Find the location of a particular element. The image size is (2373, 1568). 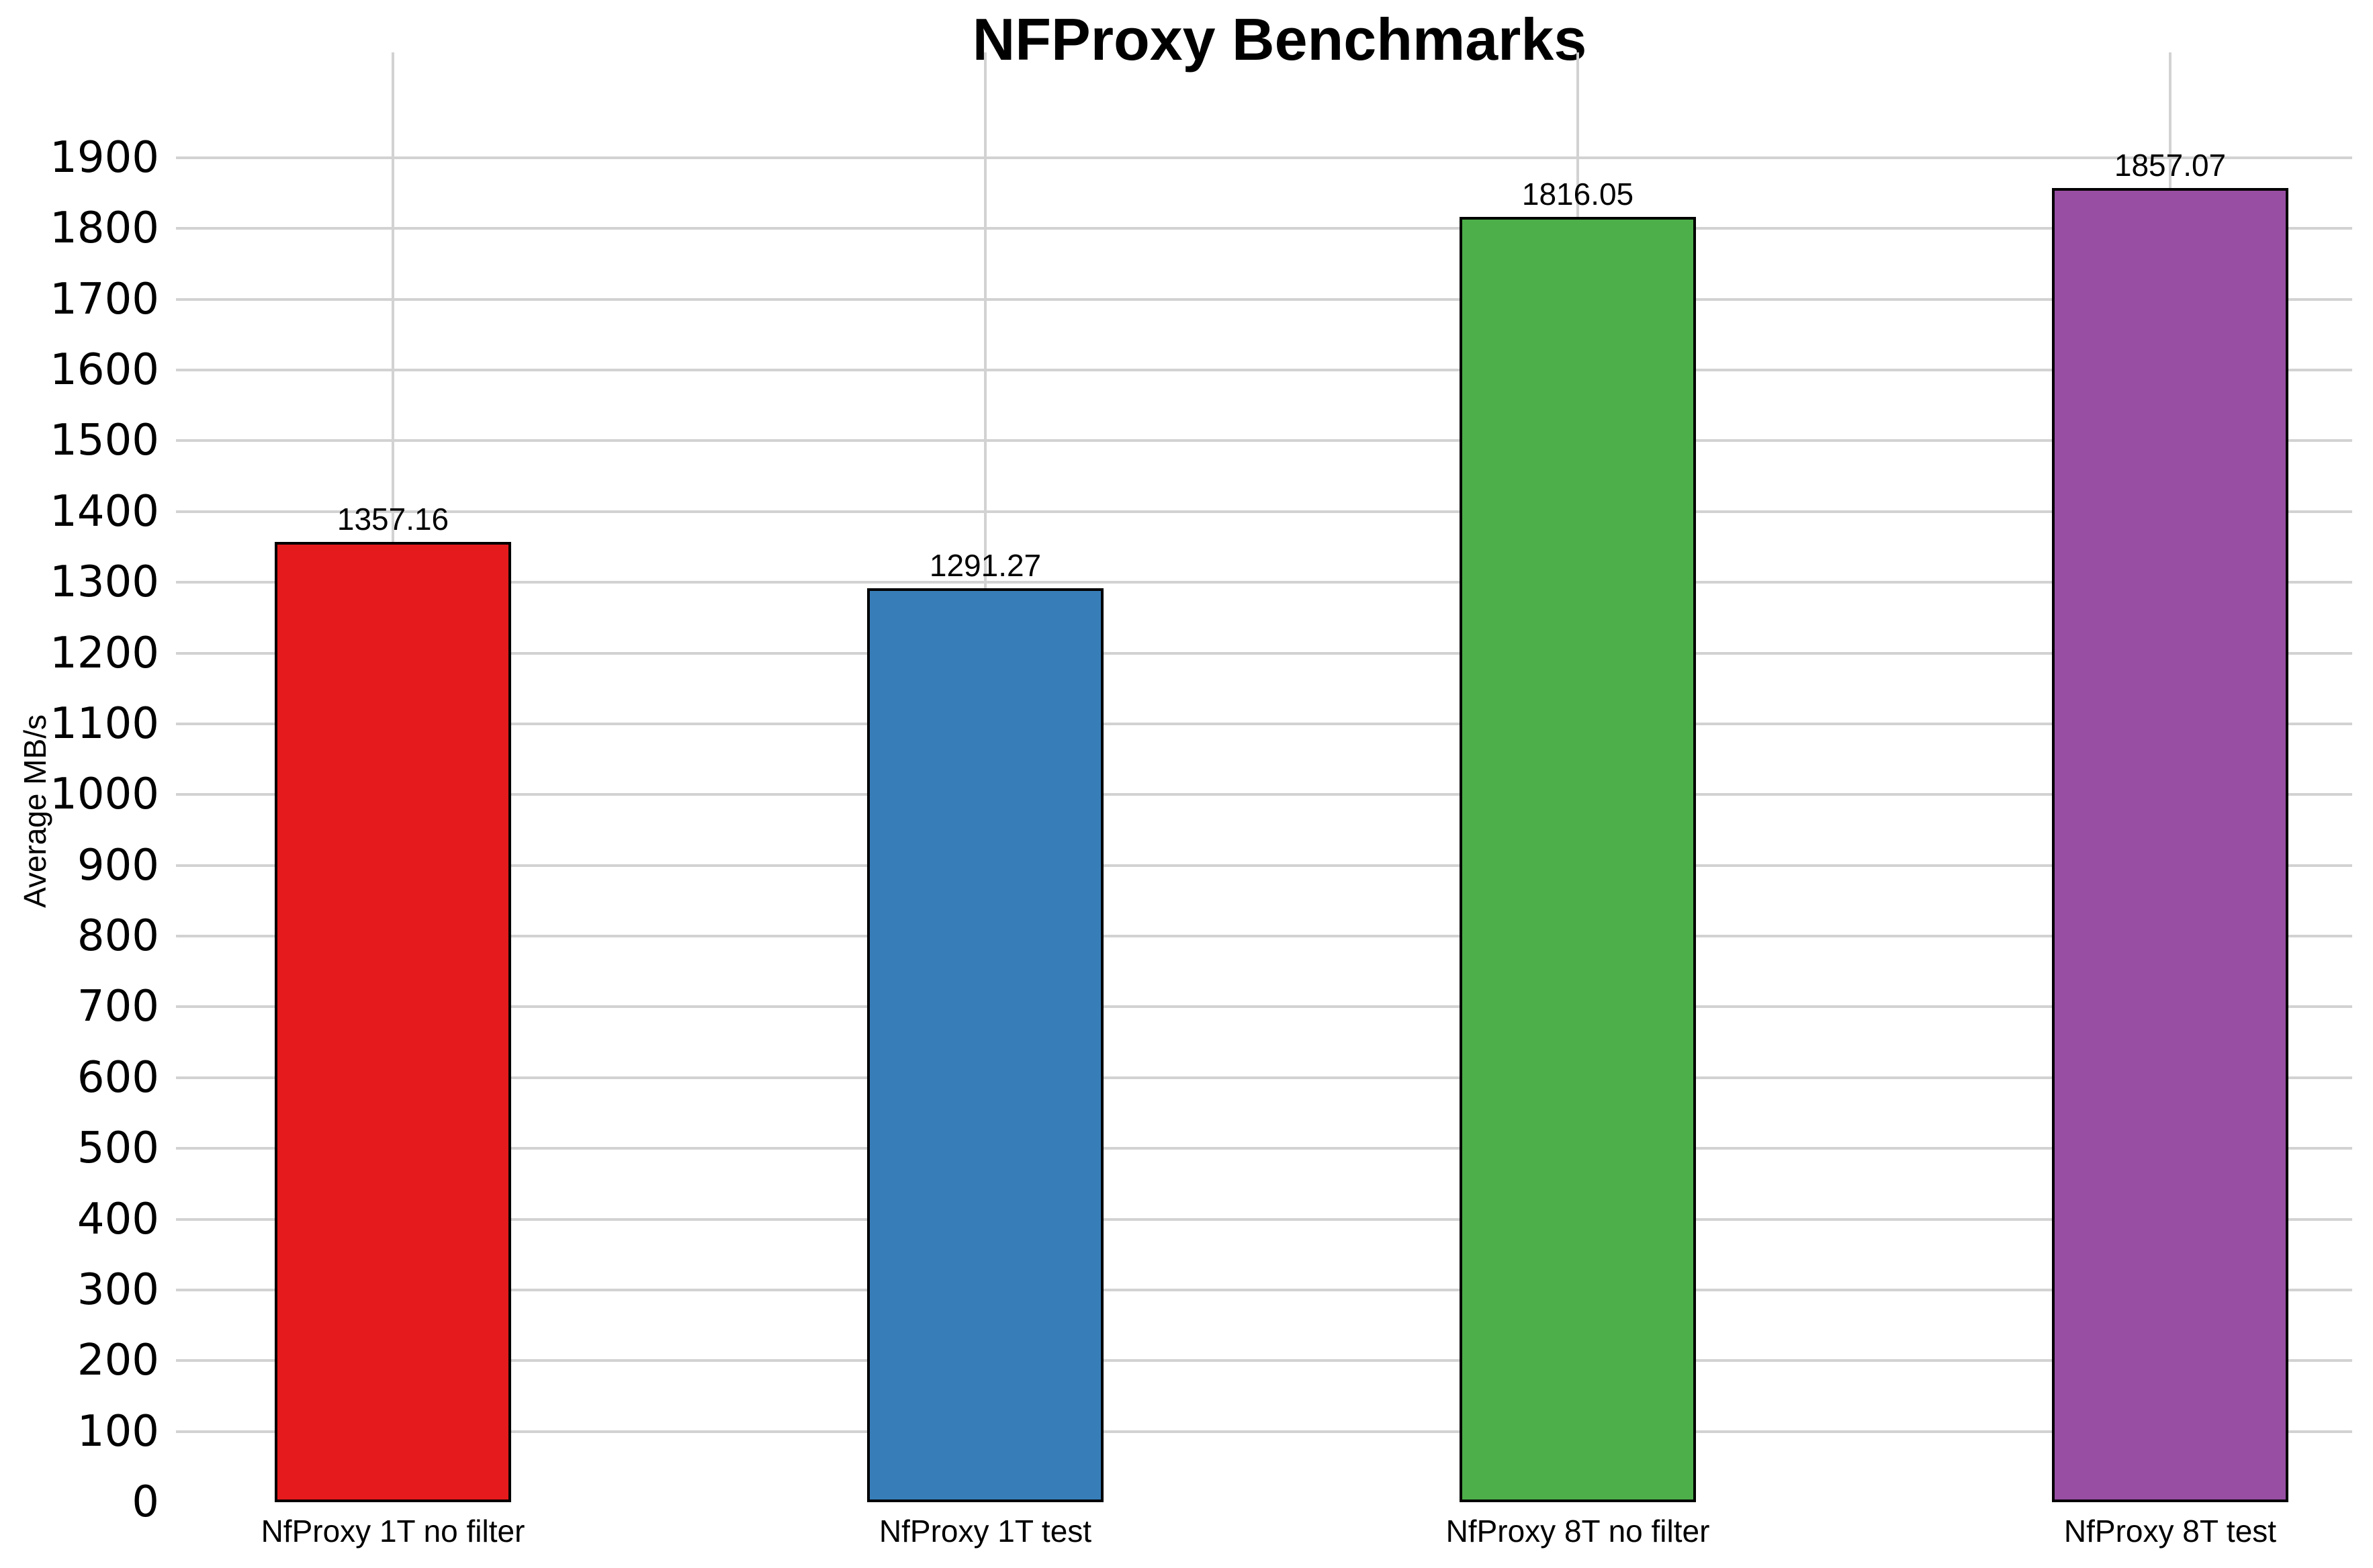

y-tick-label: 200 is located at coordinates (118, 1361).